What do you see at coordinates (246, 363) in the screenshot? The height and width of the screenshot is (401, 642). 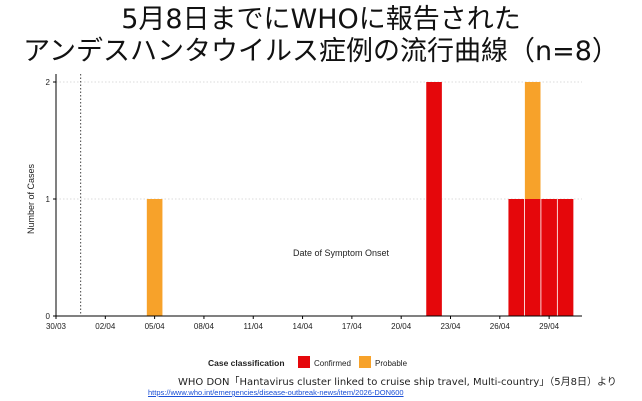 I see `legend-title: Case classification` at bounding box center [246, 363].